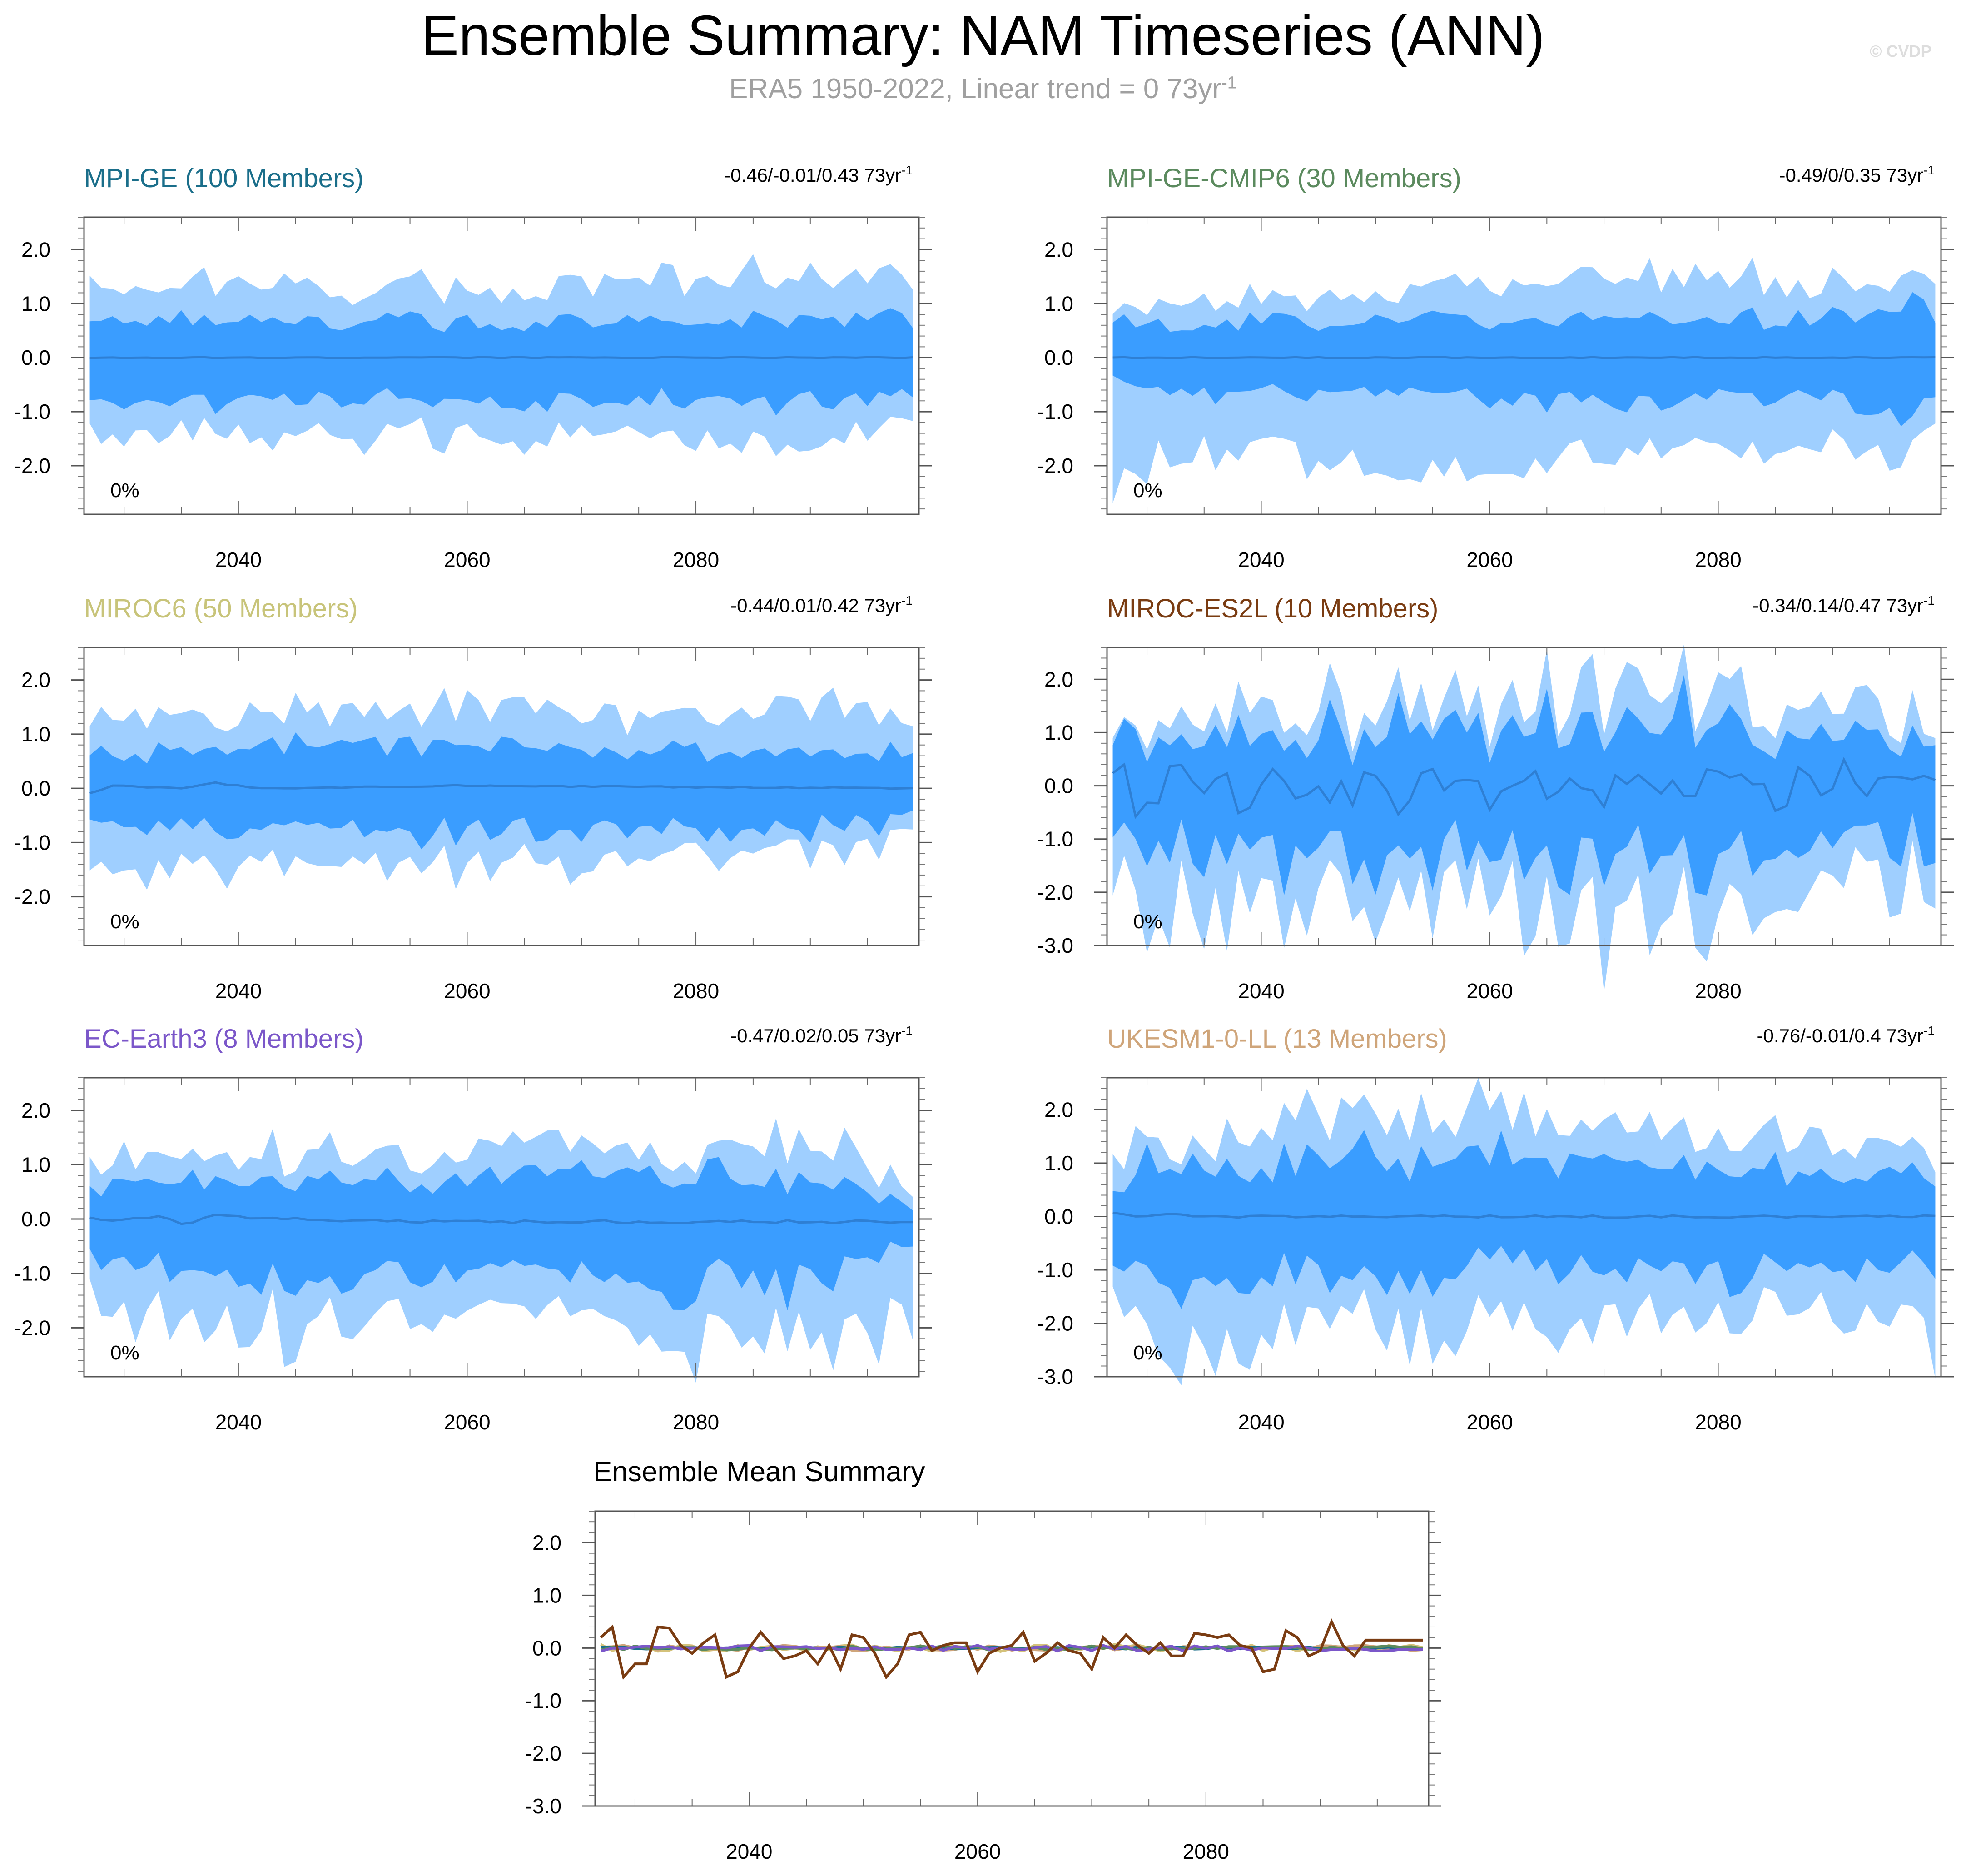  I want to click on band-inner-miroc6, so click(501, 791).